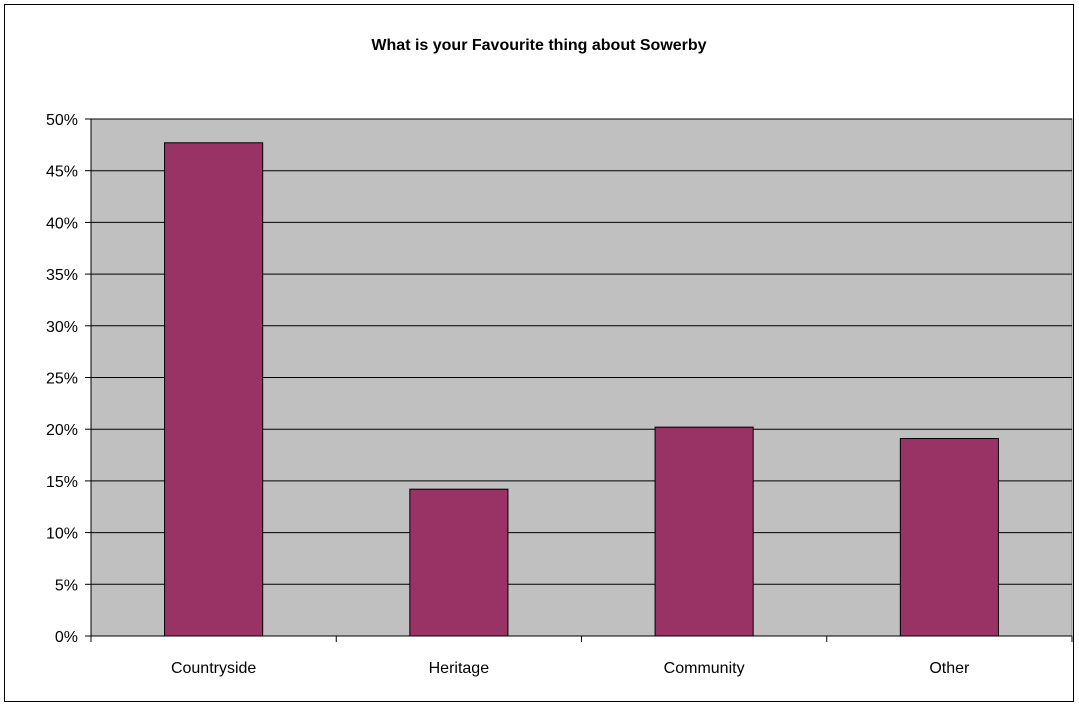 The height and width of the screenshot is (706, 1079). I want to click on y-tick-label: 25%, so click(62, 379).